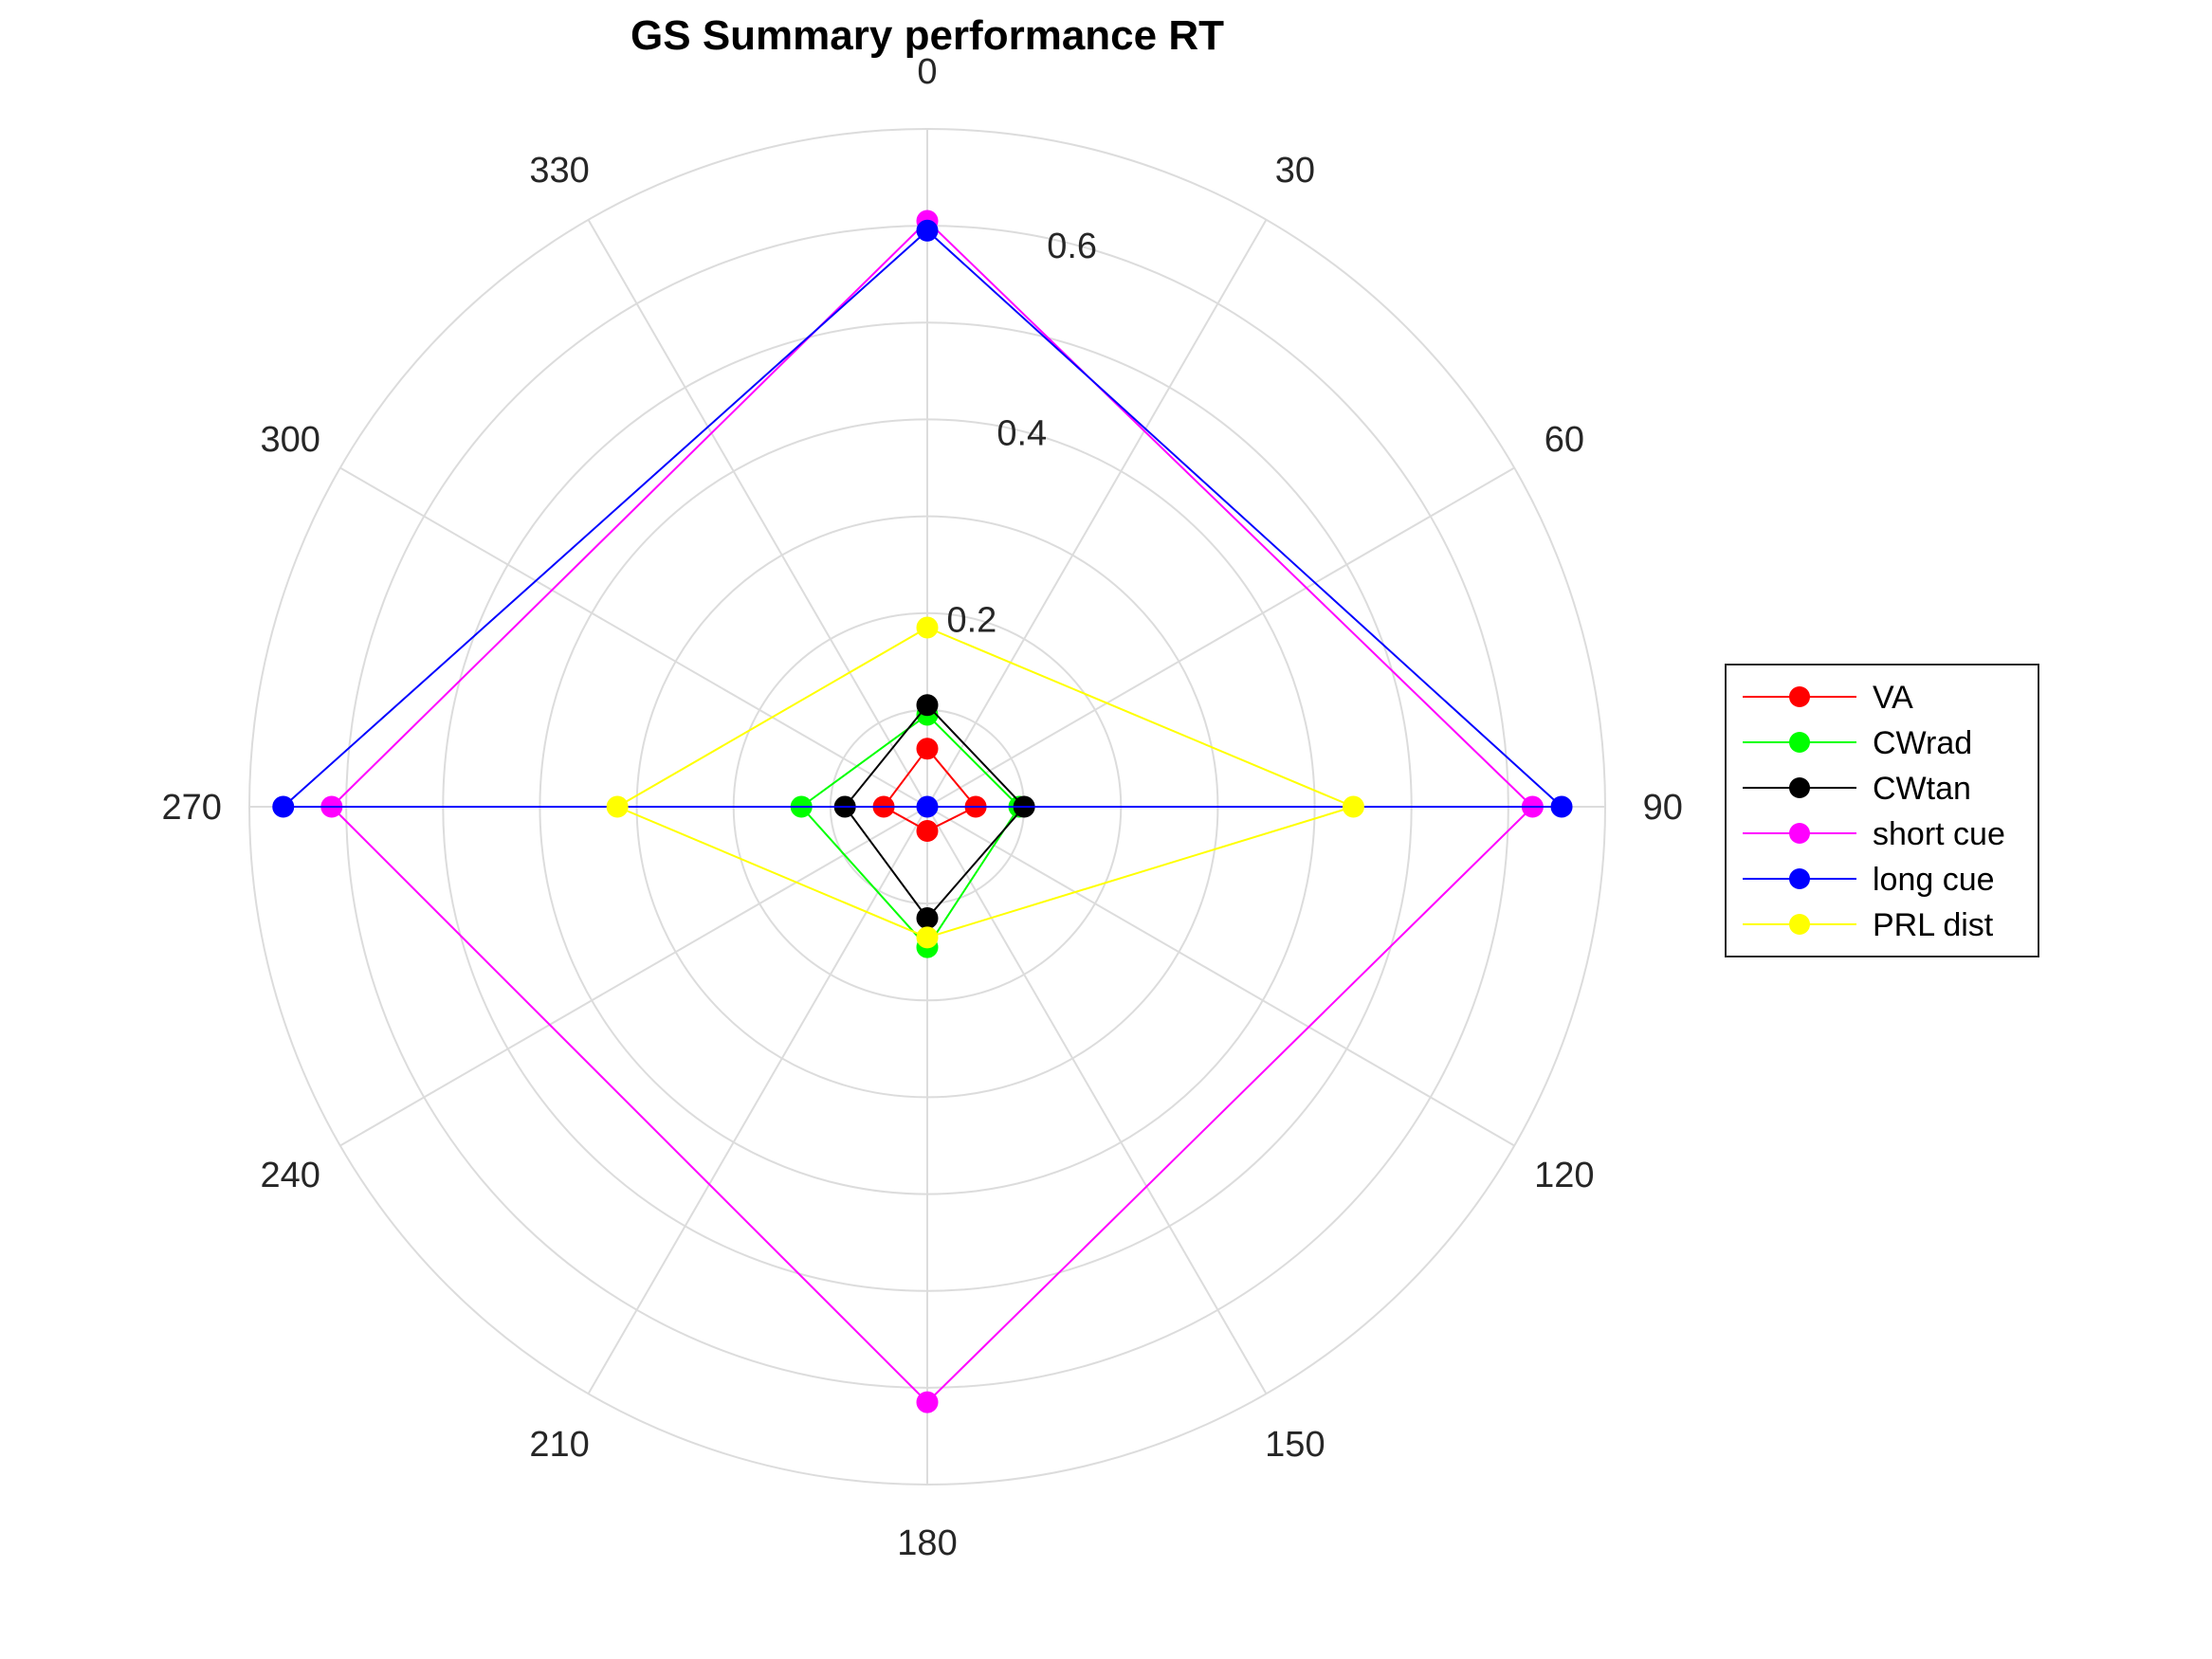  What do you see at coordinates (1072, 246) in the screenshot?
I see `radial-tick-label: 0.6` at bounding box center [1072, 246].